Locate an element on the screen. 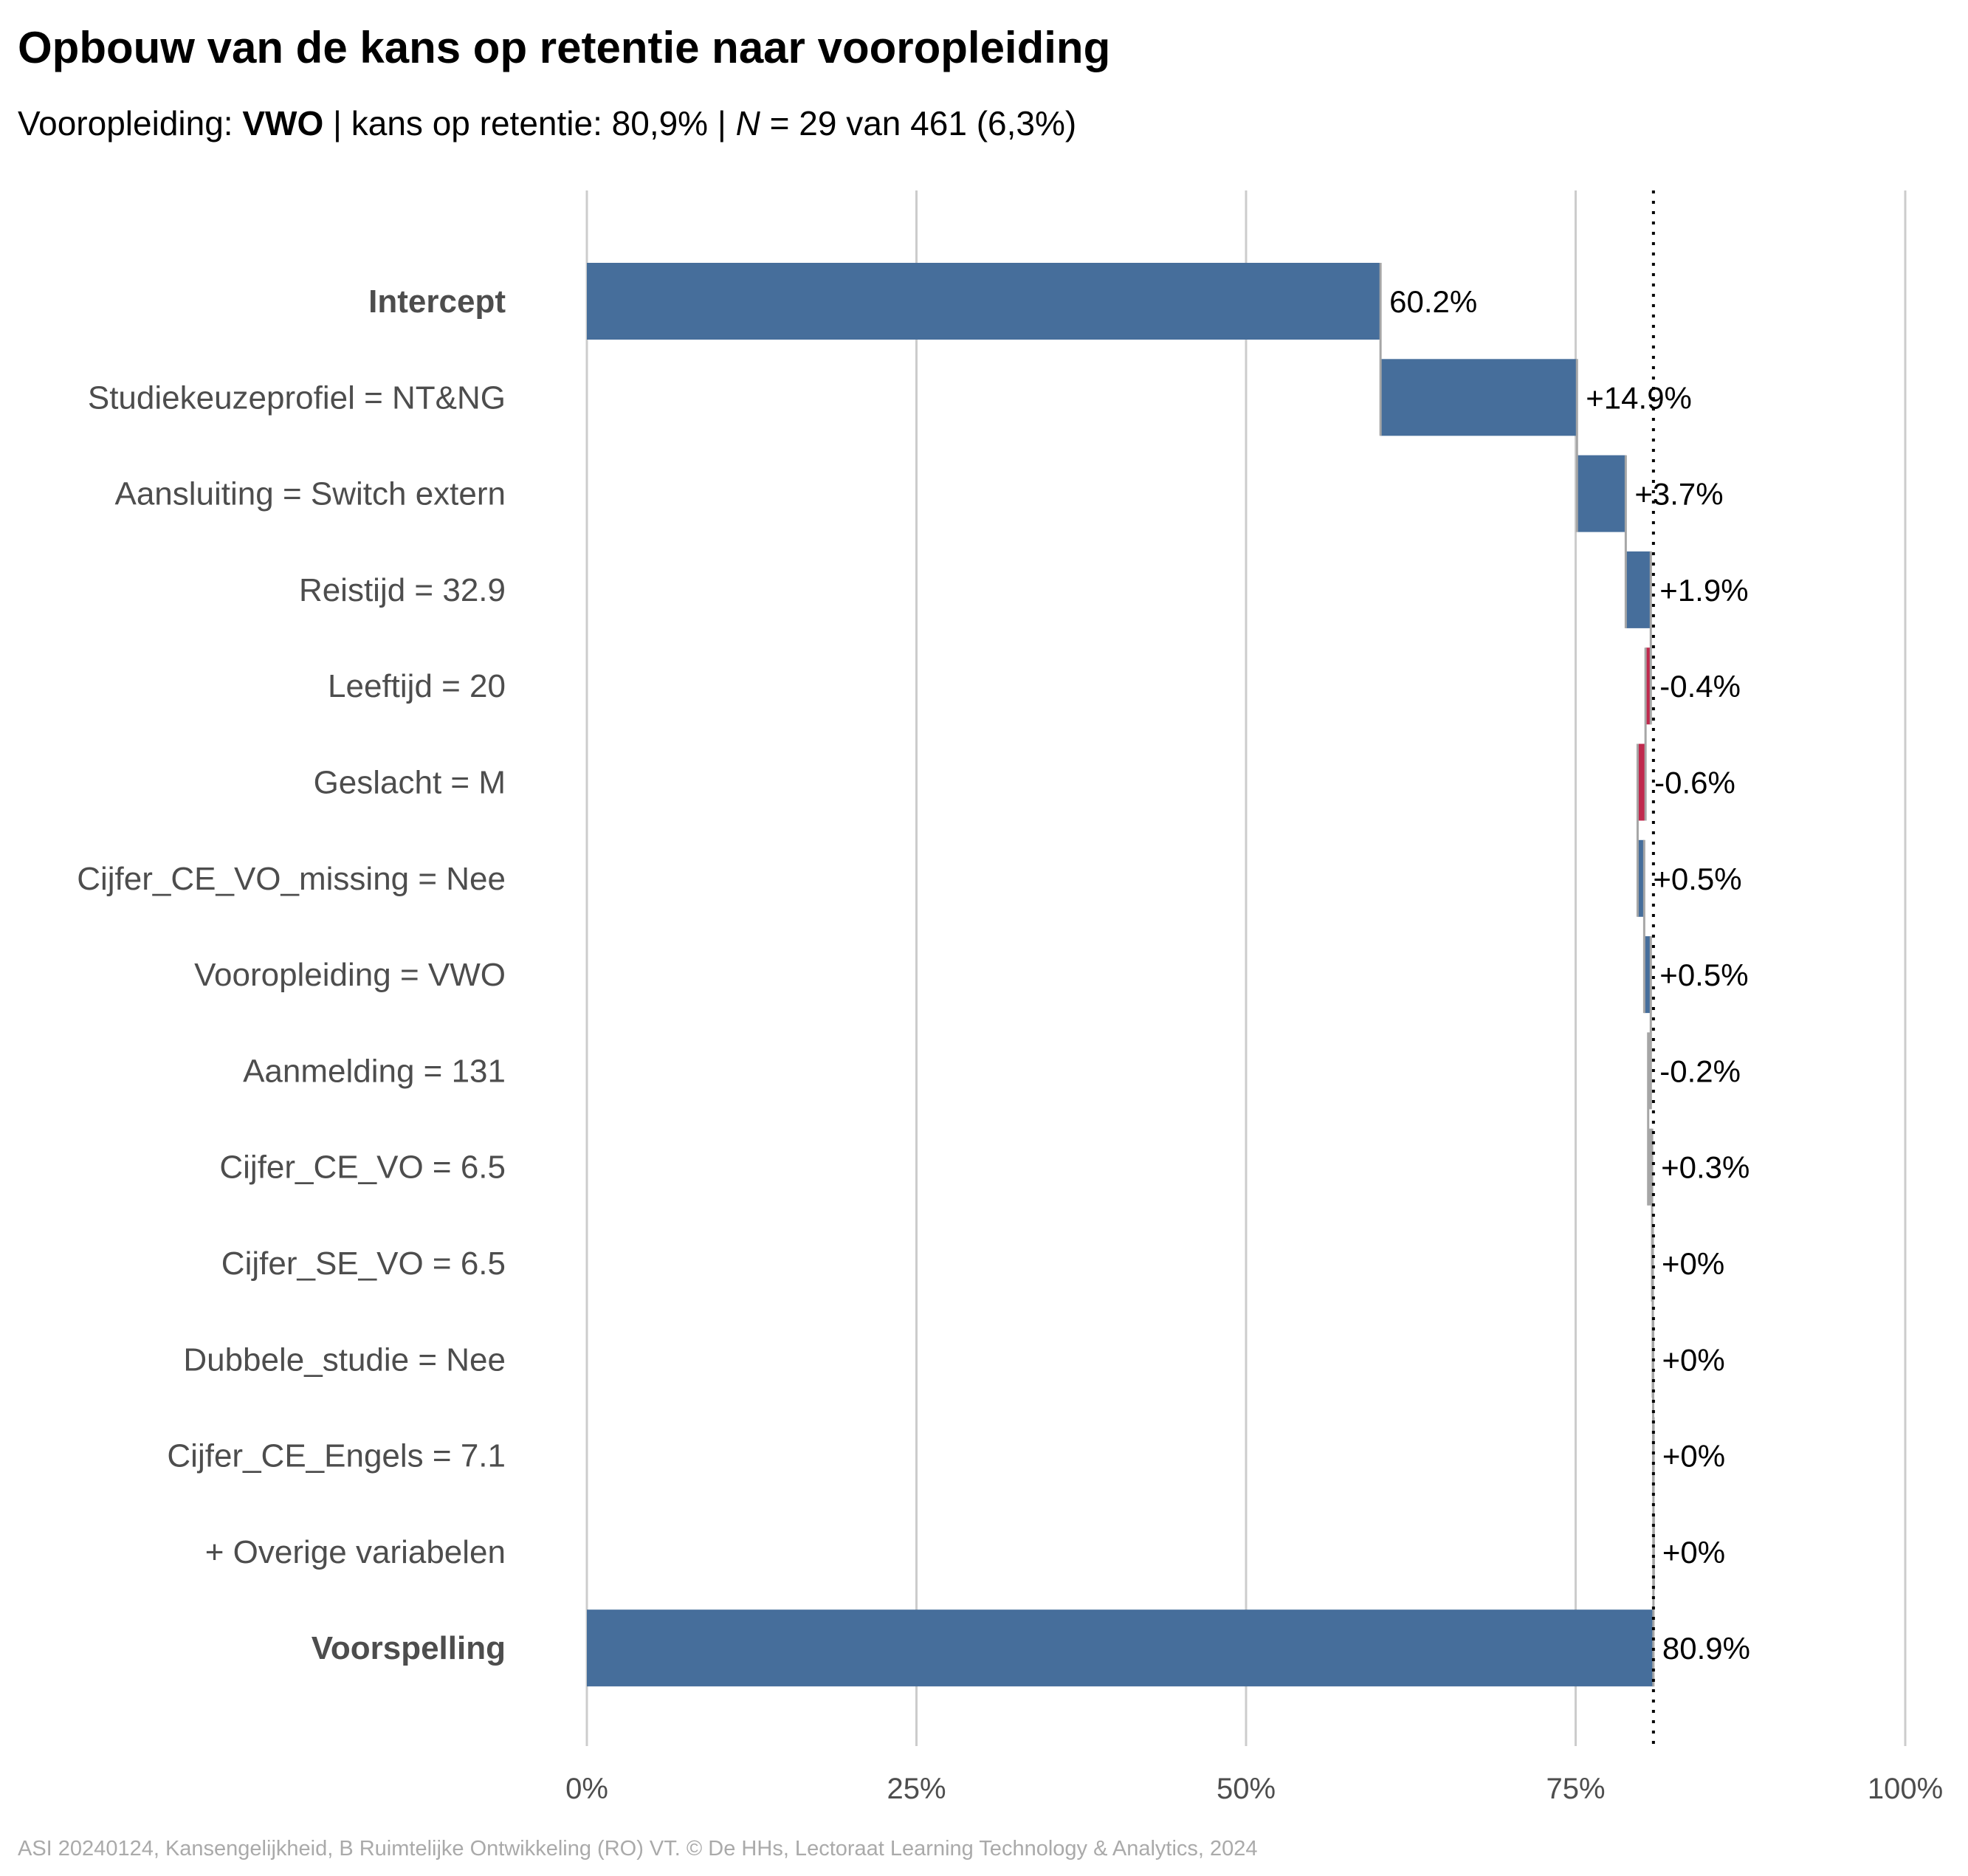 The height and width of the screenshot is (1876, 1968). value-label: +3.7% is located at coordinates (1678, 494).